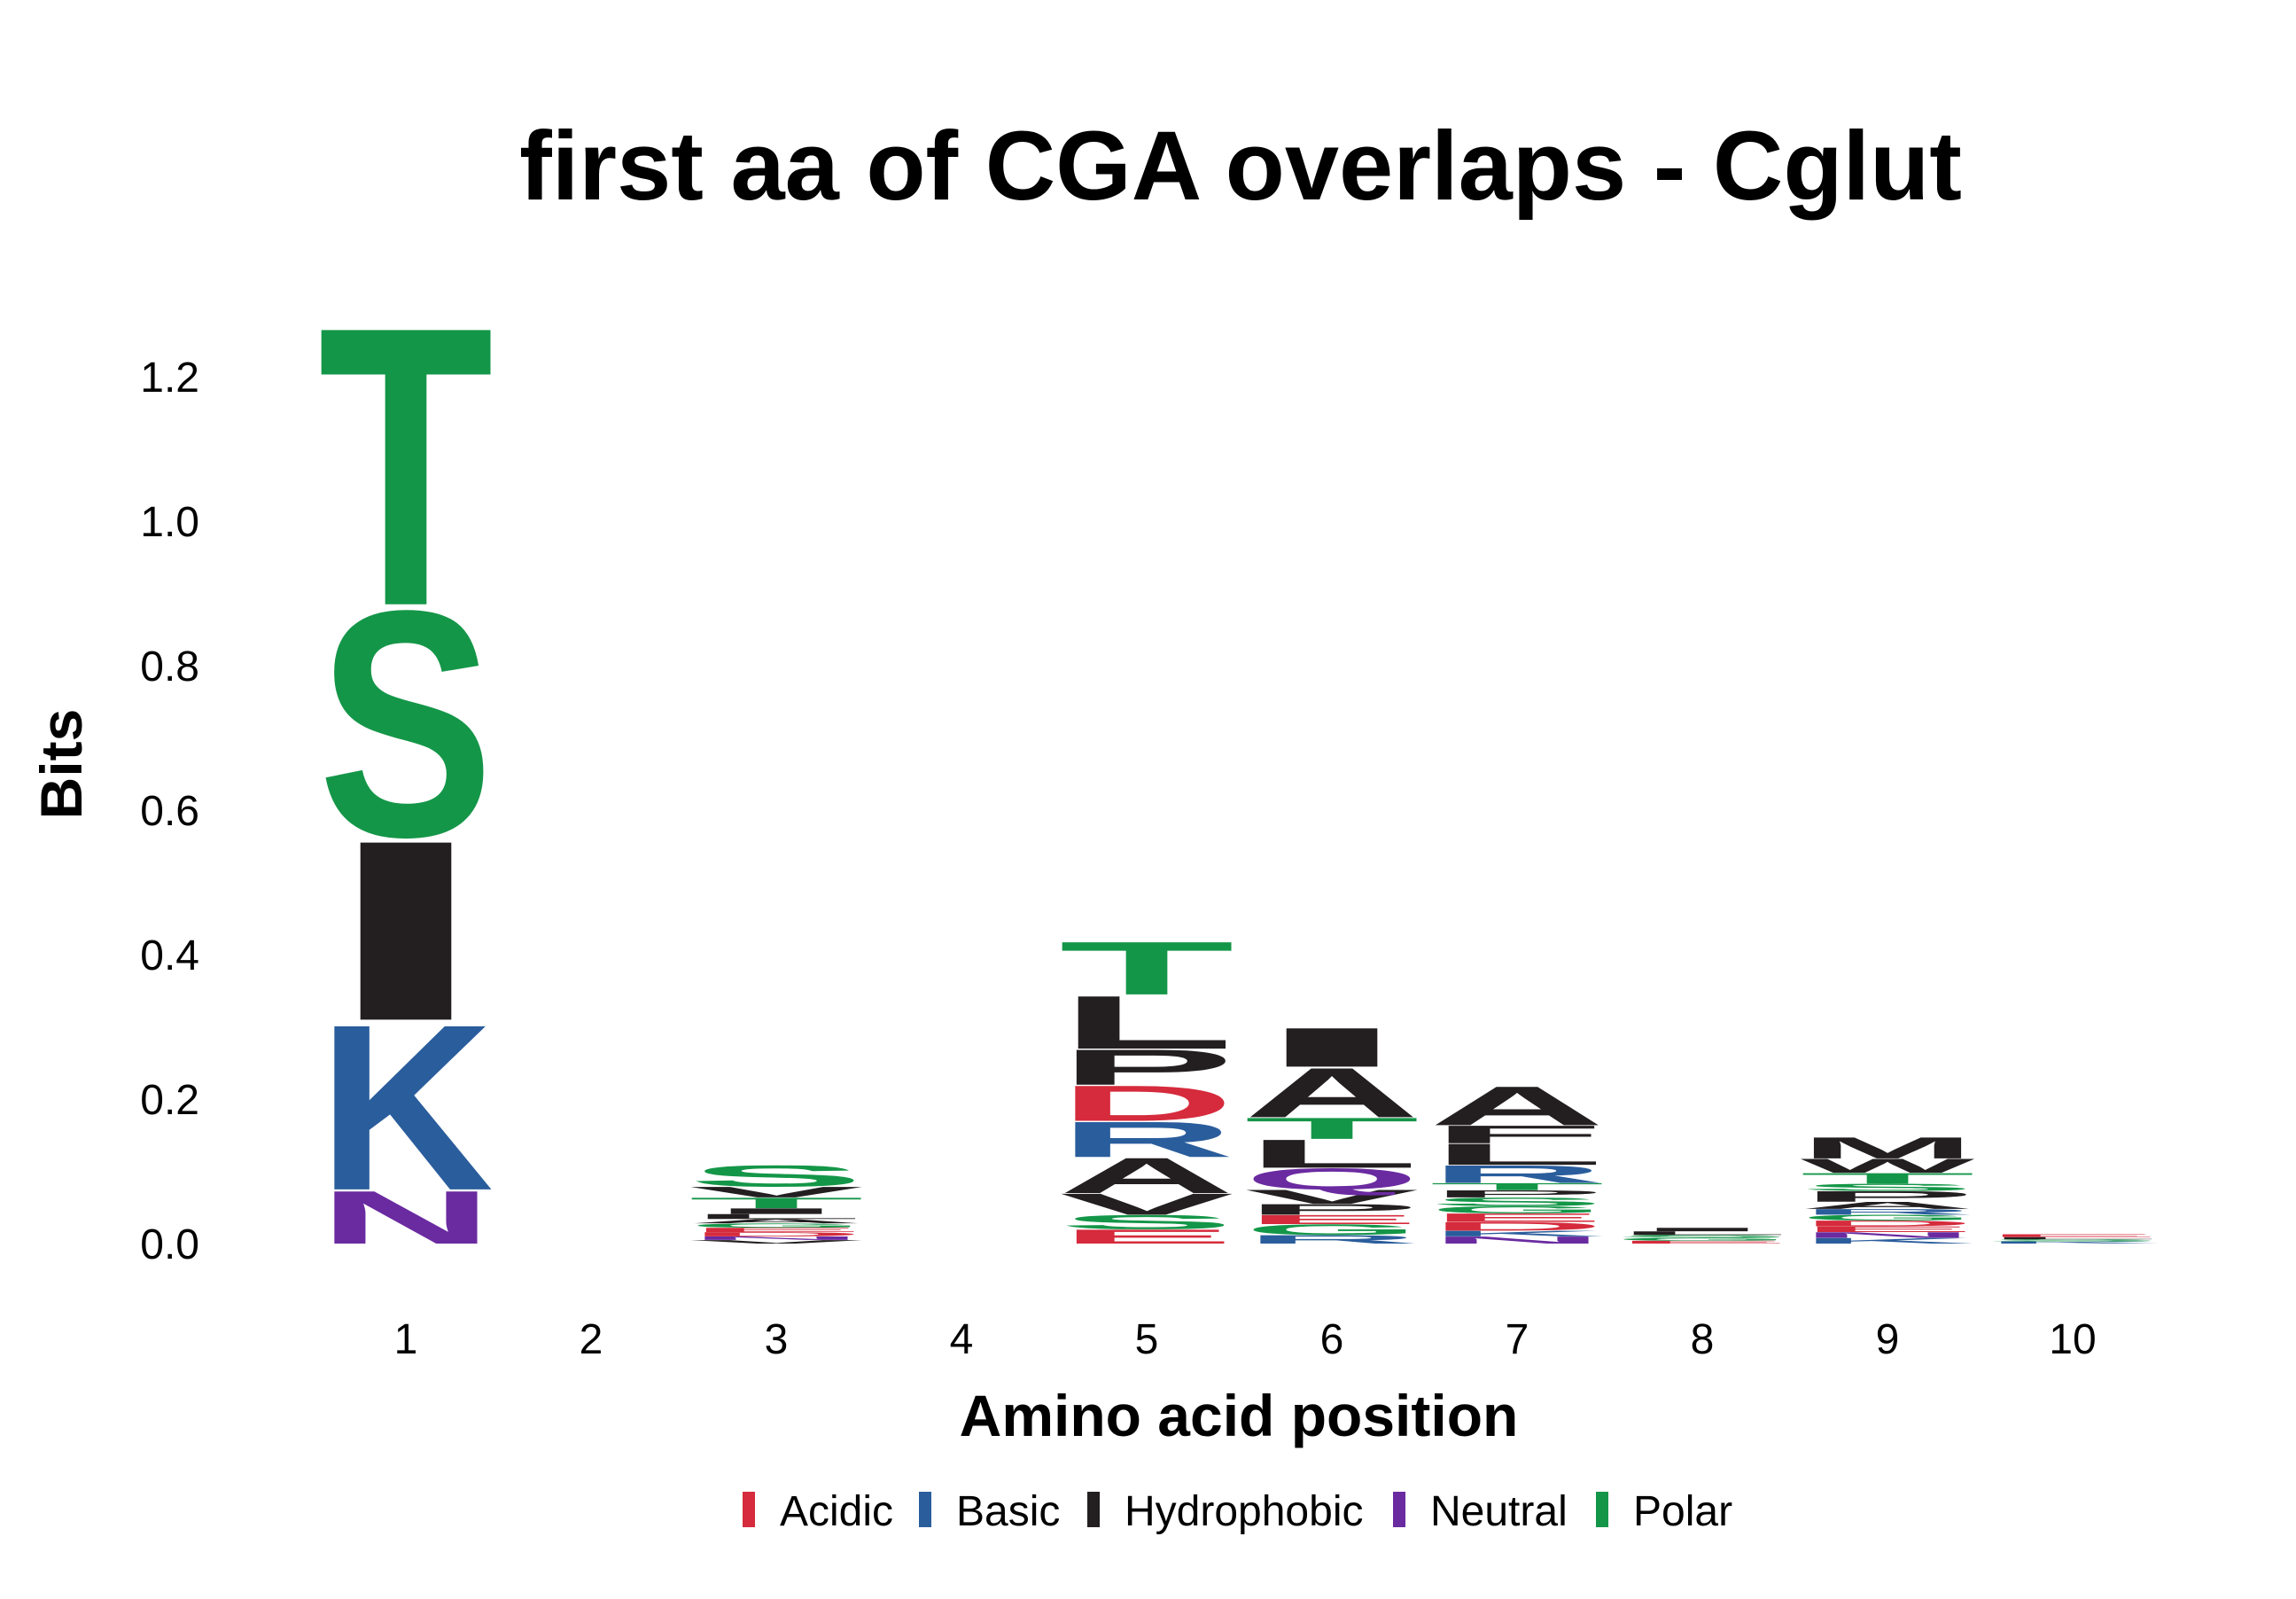 Image resolution: width=2296 pixels, height=1599 pixels. I want to click on chart-title: first aa of CGA overlaps - Cglut, so click(1240, 166).